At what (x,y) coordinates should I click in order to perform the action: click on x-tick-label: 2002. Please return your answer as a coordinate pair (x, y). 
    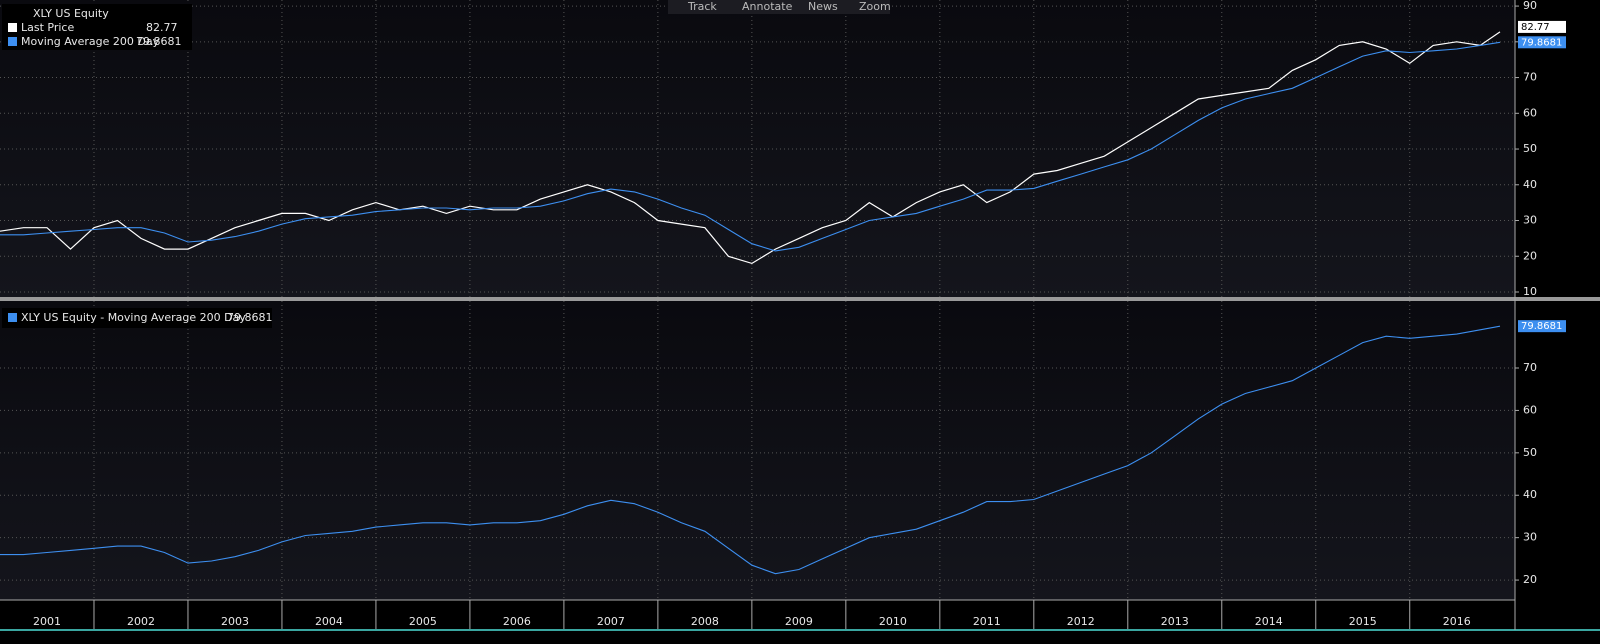
    Looking at the image, I should click on (141, 621).